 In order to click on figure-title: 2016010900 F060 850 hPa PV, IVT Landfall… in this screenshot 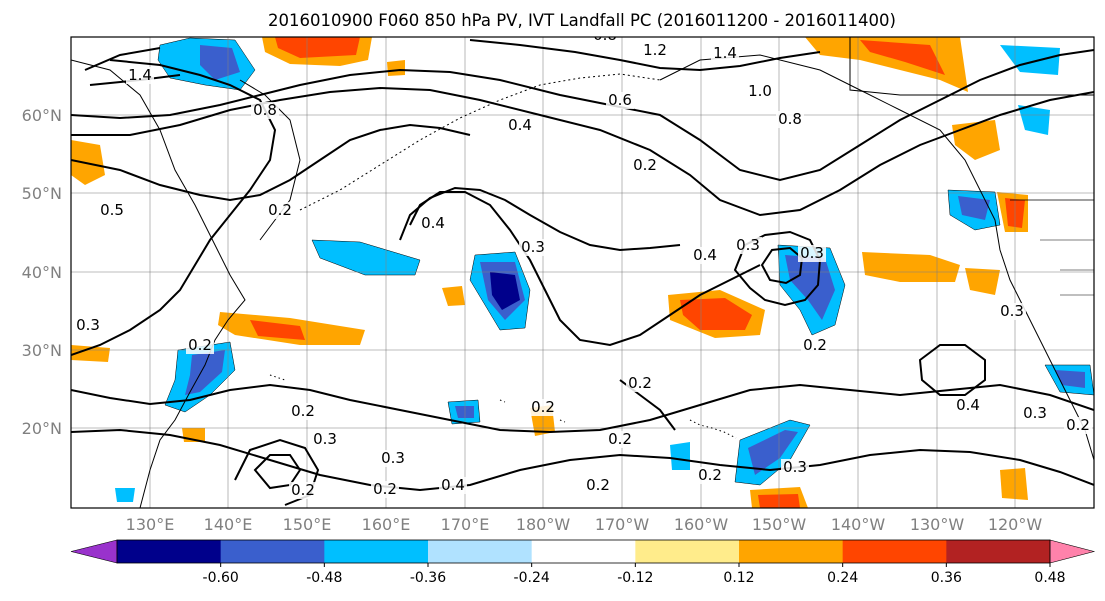, I will do `click(582, 20)`.